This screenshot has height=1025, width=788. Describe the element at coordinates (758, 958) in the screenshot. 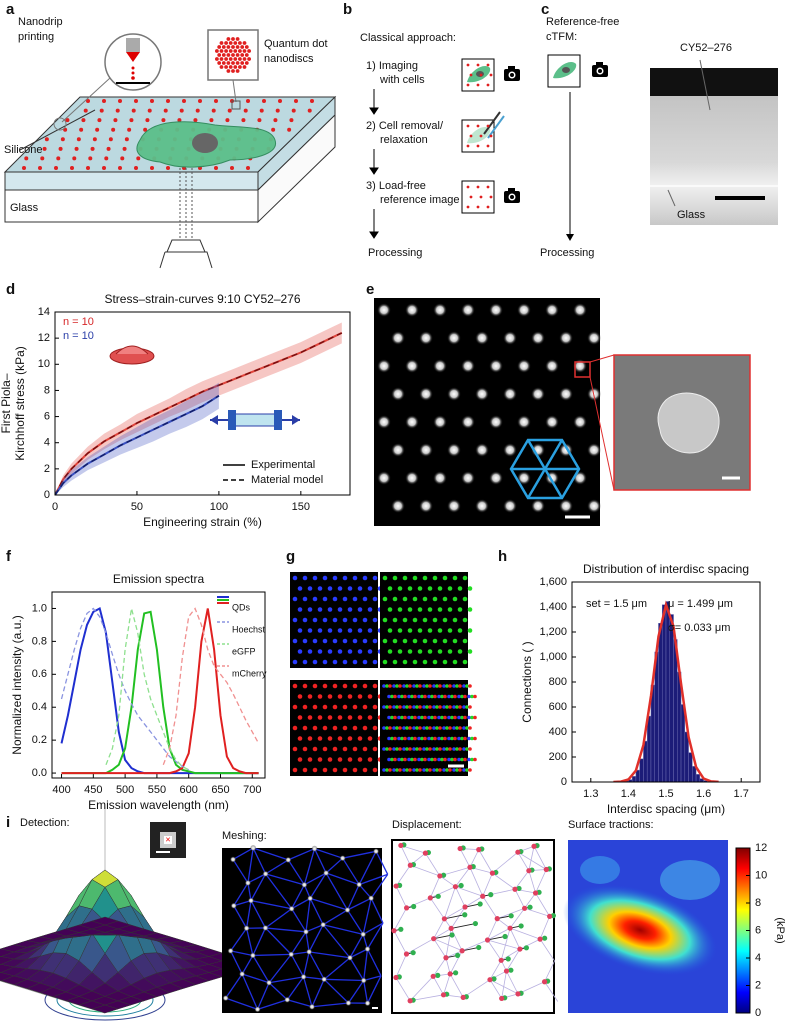

I see `colorbar-tick-label: 4` at that location.